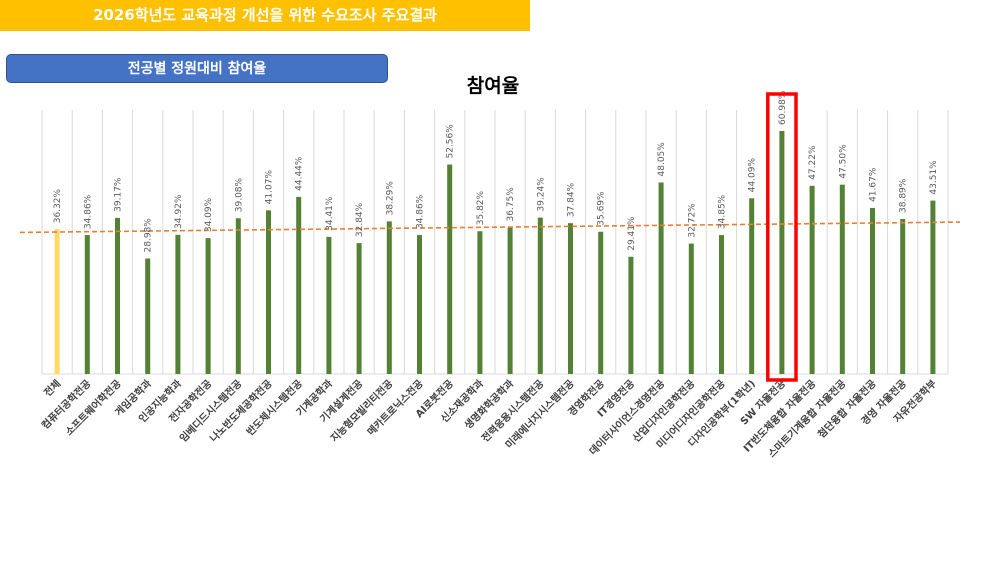 Image resolution: width=998 pixels, height=561 pixels. I want to click on bar-value-label: 34.41%, so click(330, 213).